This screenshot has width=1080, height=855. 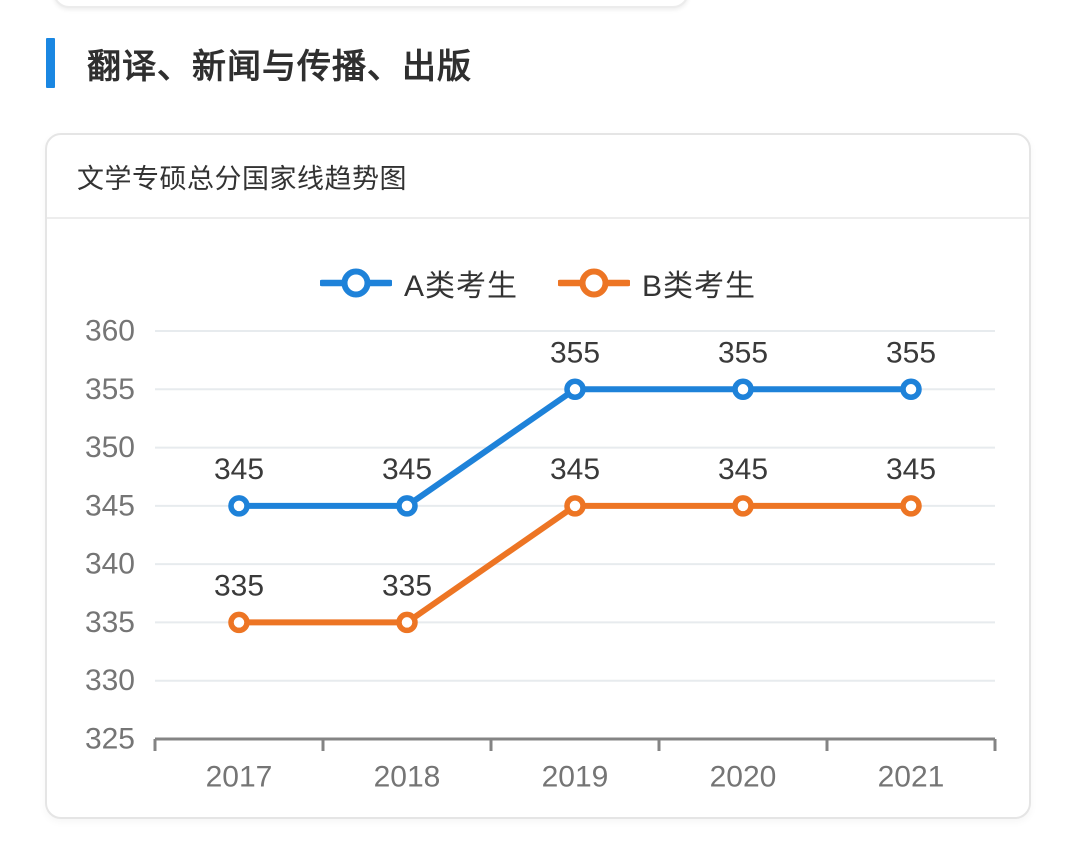 I want to click on y-axis-tick-label: 360, so click(x=110, y=331).